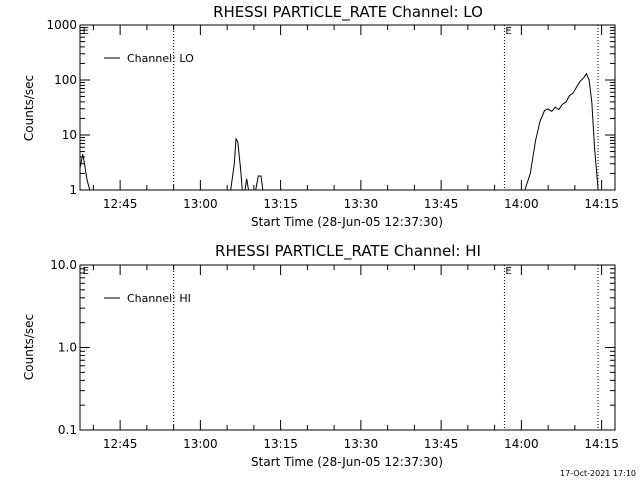 The image size is (640, 480). I want to click on hi-y-tick-label: 10.0, so click(63, 265).